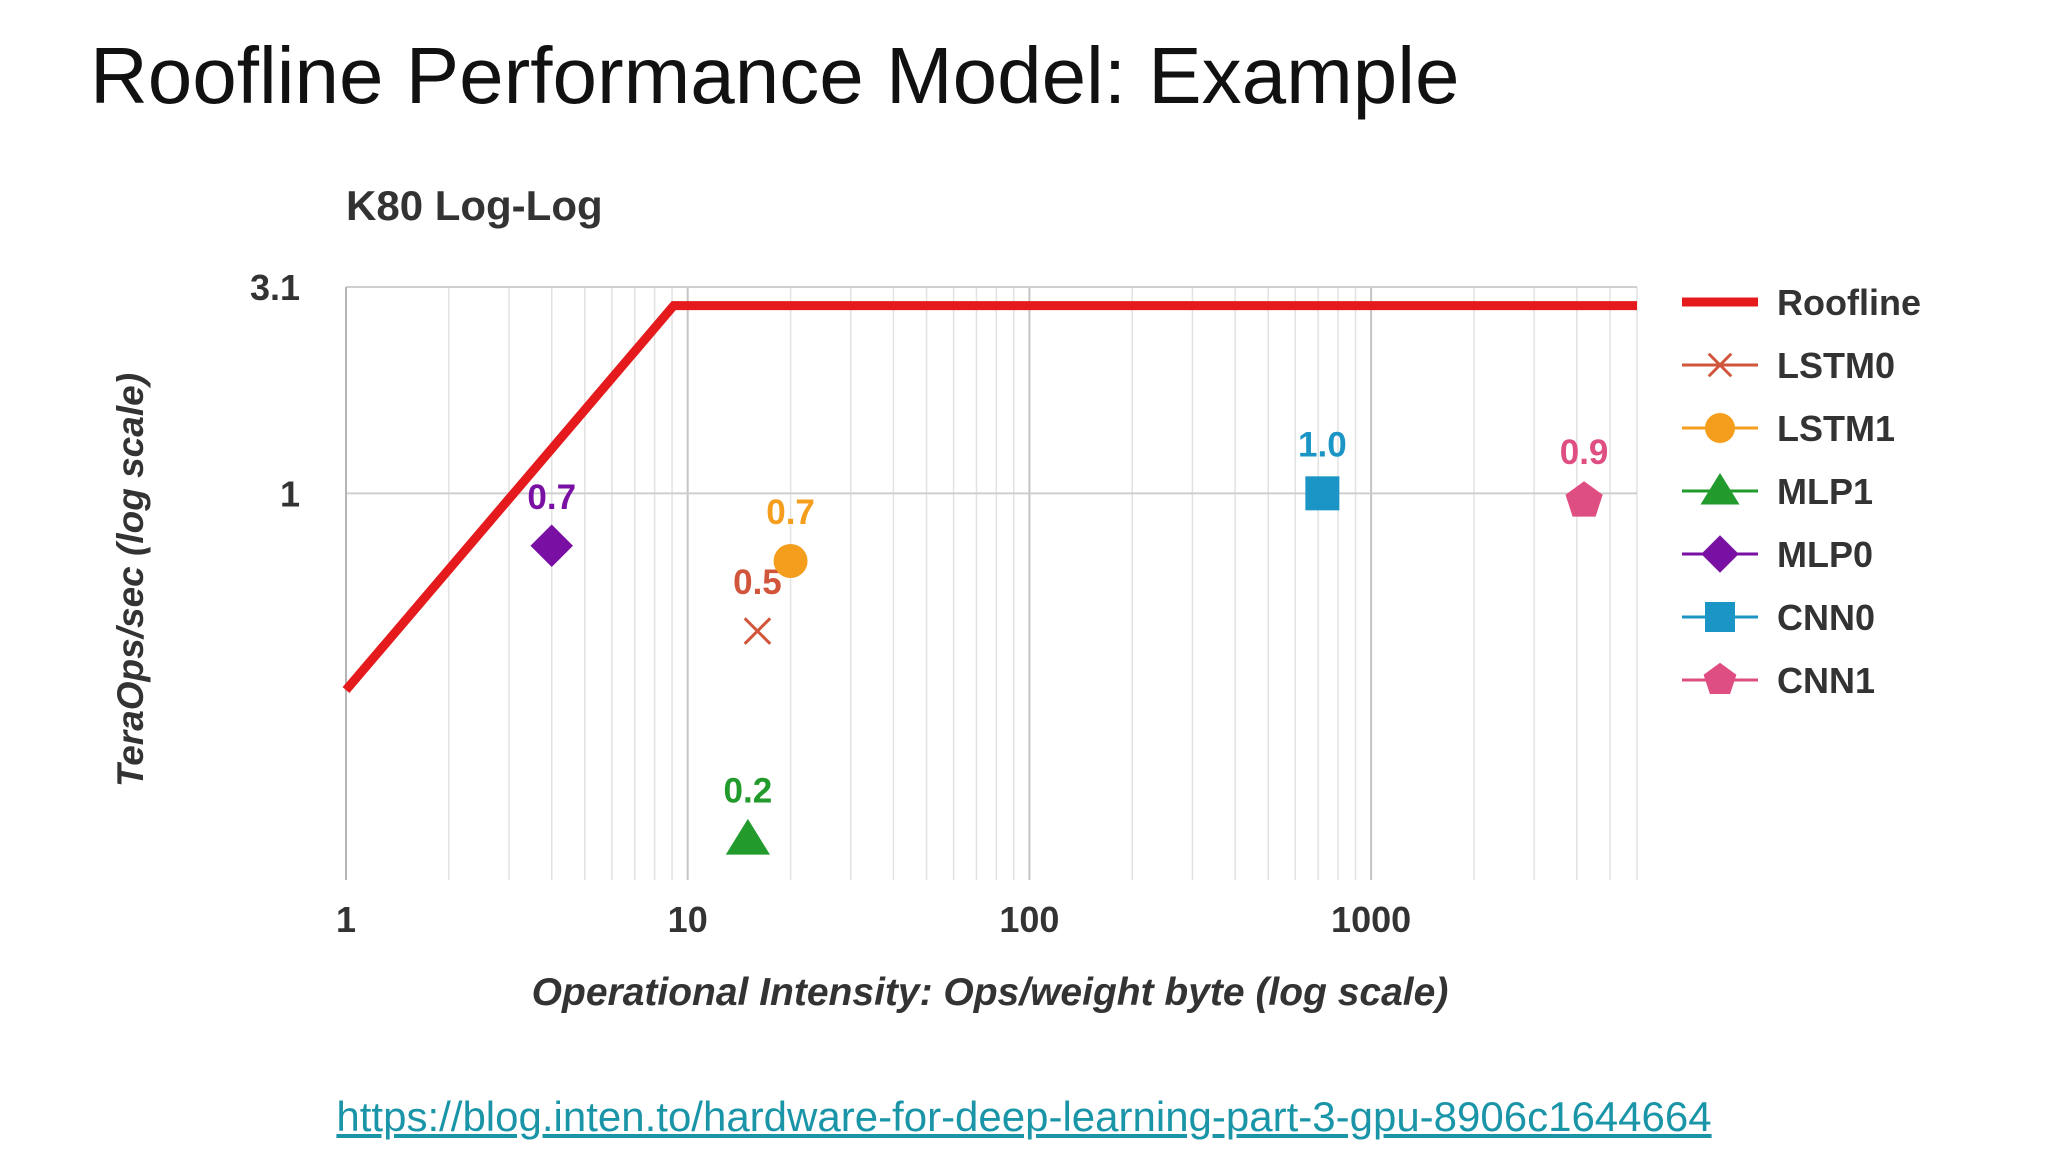 This screenshot has width=2048, height=1152. What do you see at coordinates (1826, 680) in the screenshot?
I see `legend-label-cnn1: CNN1` at bounding box center [1826, 680].